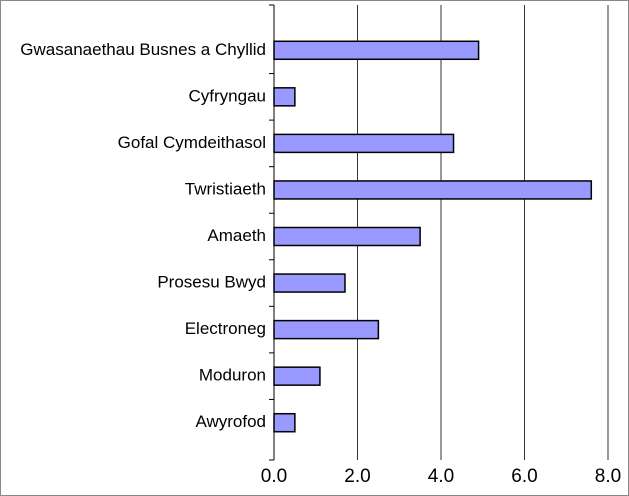 The height and width of the screenshot is (496, 629). Describe the element at coordinates (357, 476) in the screenshot. I see `x-tick-label: 2.0` at that location.